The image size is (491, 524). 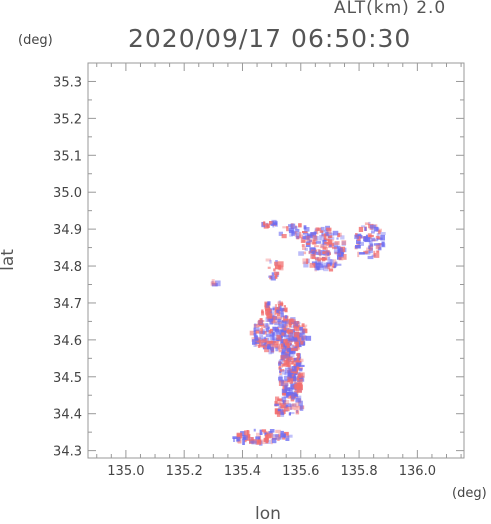 I want to click on x-tick-label: 135.8, so click(x=358, y=471).